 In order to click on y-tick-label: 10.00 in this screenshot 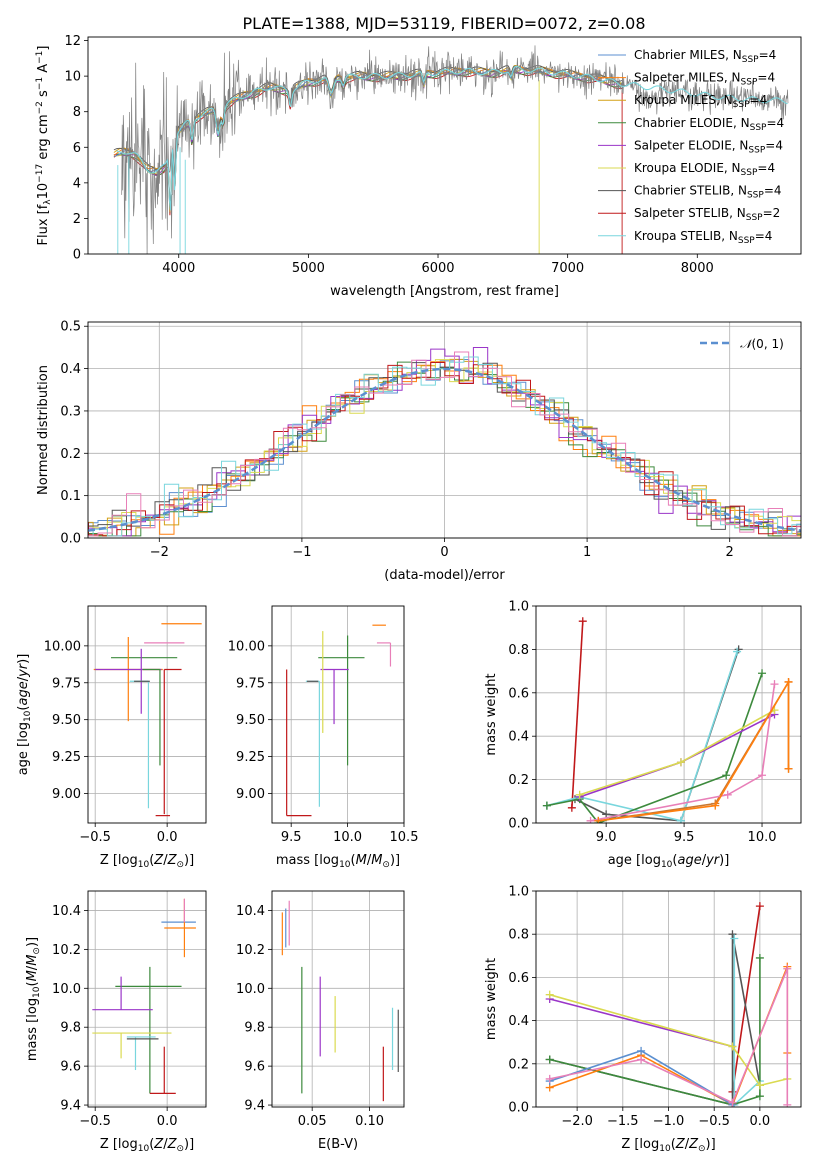, I will do `click(62, 646)`.